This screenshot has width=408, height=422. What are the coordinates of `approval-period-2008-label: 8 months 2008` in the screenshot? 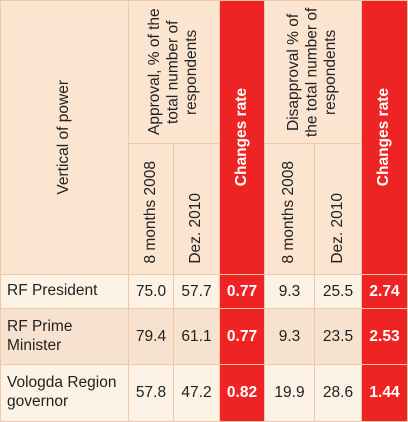 It's located at (150, 212).